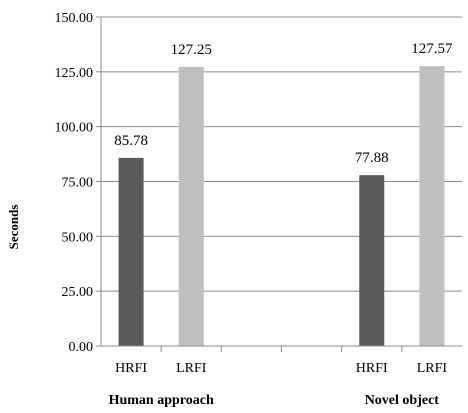 This screenshot has width=468, height=413. I want to click on y-axis-ticks: 0.00 25.00 50.00 75.00 100.00 125.00 150.00, so click(78, 183).